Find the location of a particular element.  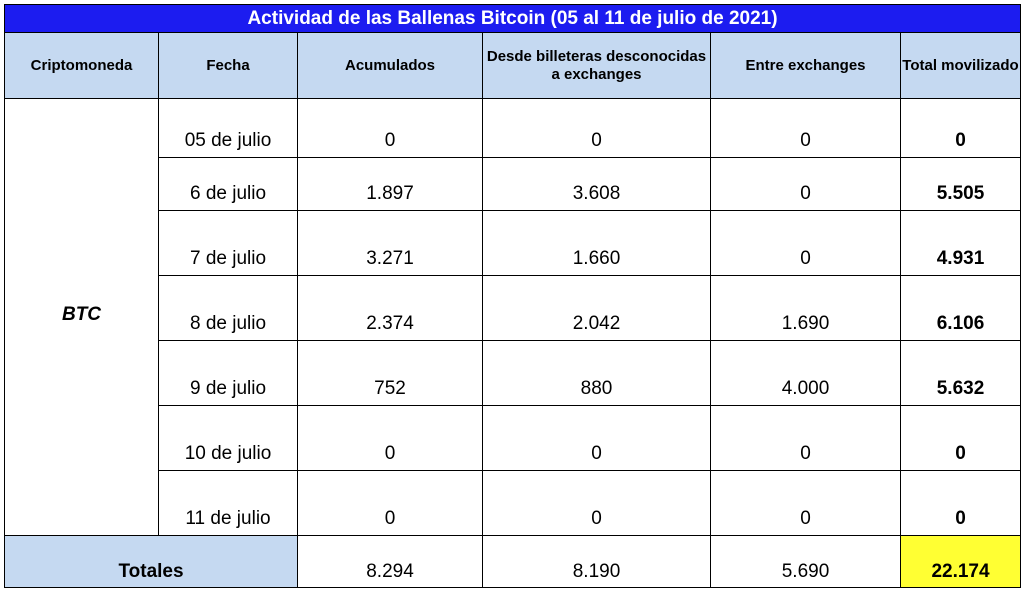

table-row: Totales 8.294 8.190 5.690 22.174 is located at coordinates (512, 561).